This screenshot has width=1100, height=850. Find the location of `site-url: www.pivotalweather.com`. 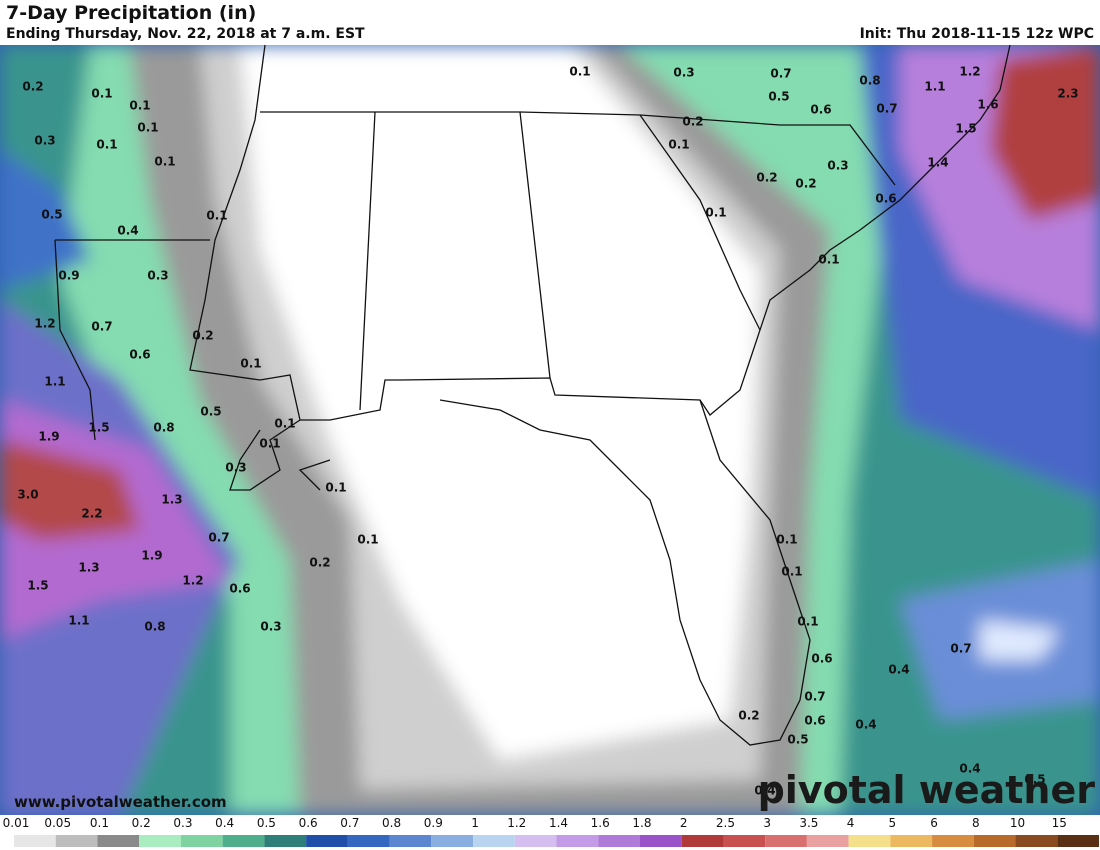

site-url: www.pivotalweather.com is located at coordinates (120, 802).